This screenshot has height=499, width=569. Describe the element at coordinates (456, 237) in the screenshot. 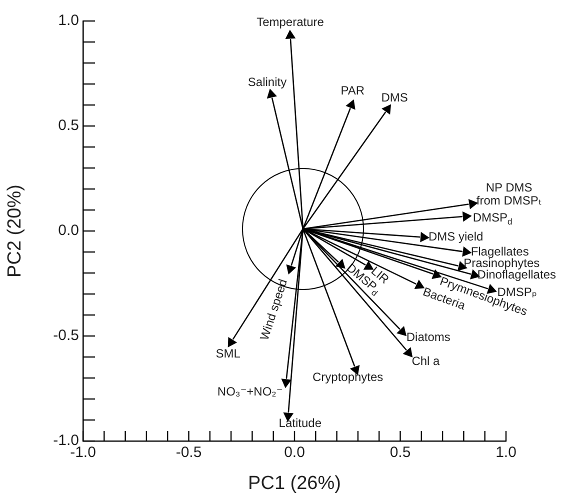

I see `series-label: DMS yield` at that location.